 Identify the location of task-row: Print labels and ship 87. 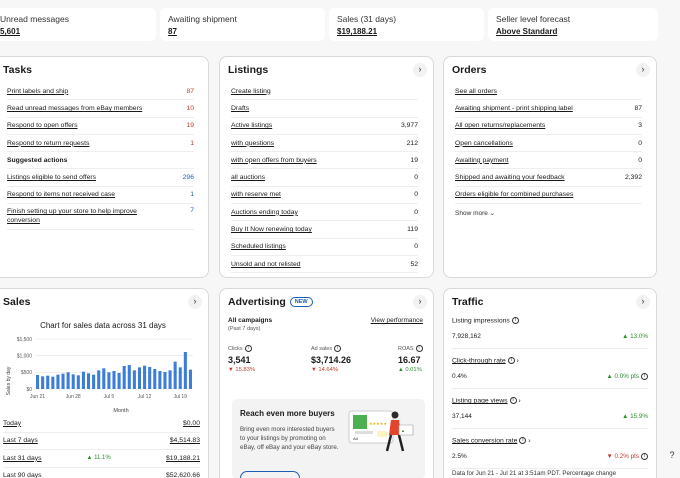
(100, 92).